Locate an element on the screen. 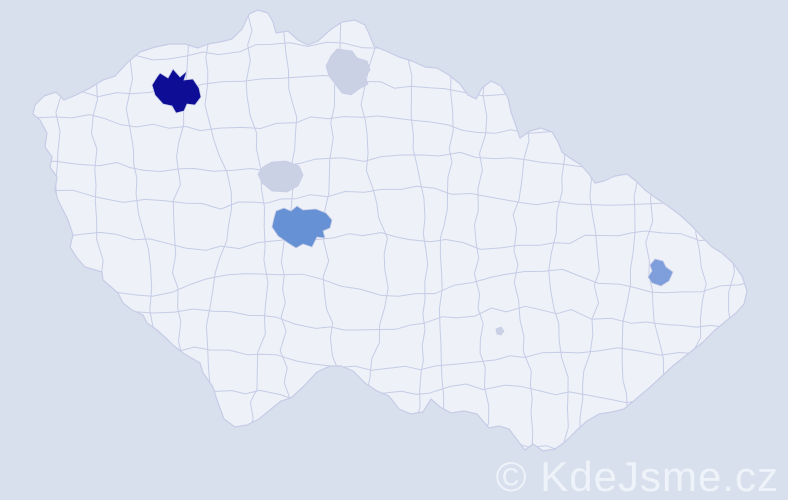 This screenshot has width=788, height=500. highlighted-district-center-capital is located at coordinates (280, 176).